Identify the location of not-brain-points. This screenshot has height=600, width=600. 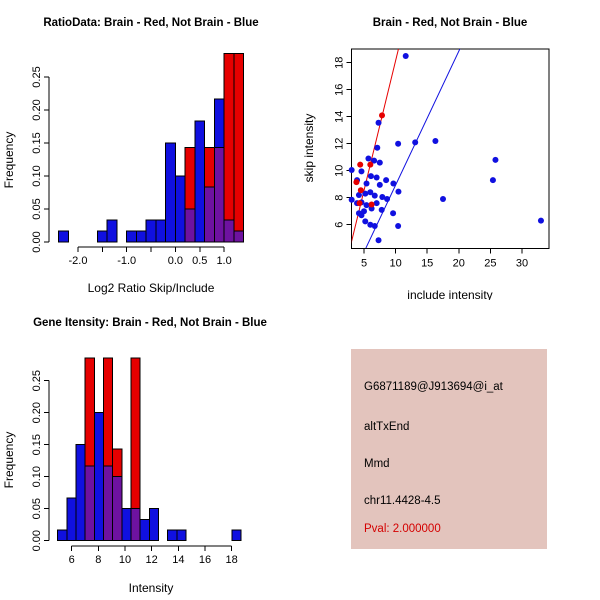
(446, 148).